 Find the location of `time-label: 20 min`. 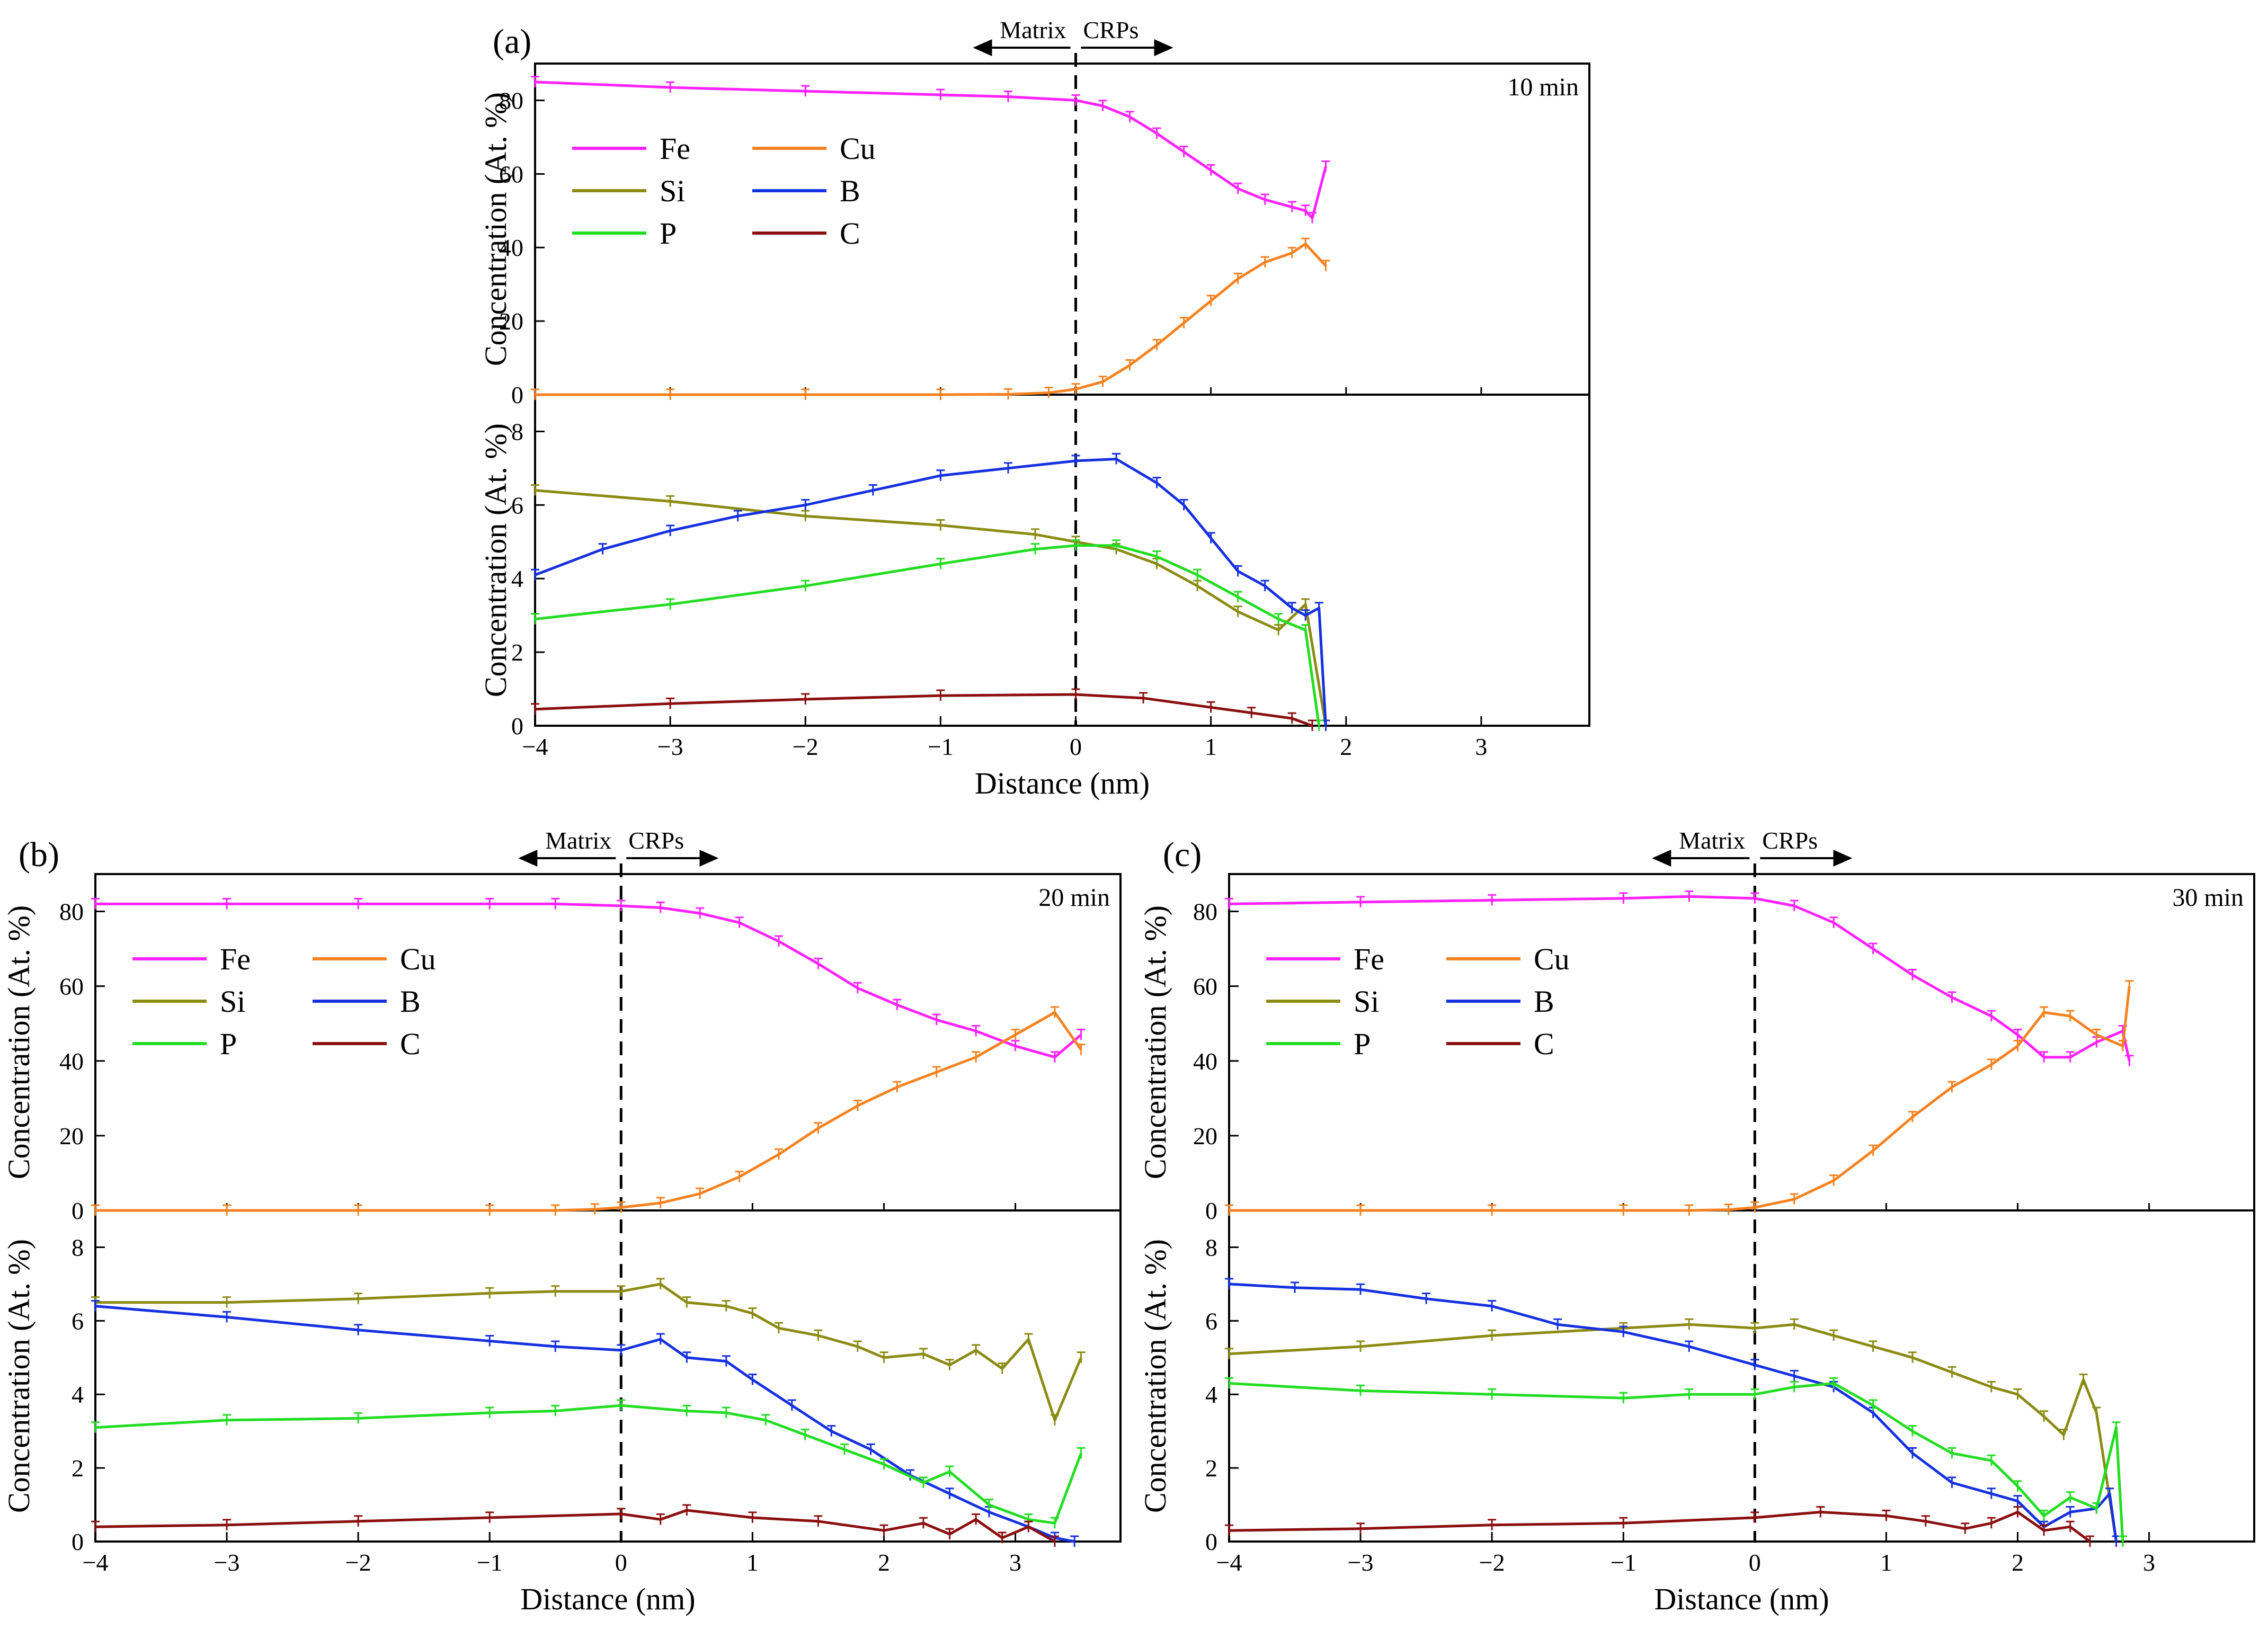

time-label: 20 min is located at coordinates (1074, 898).